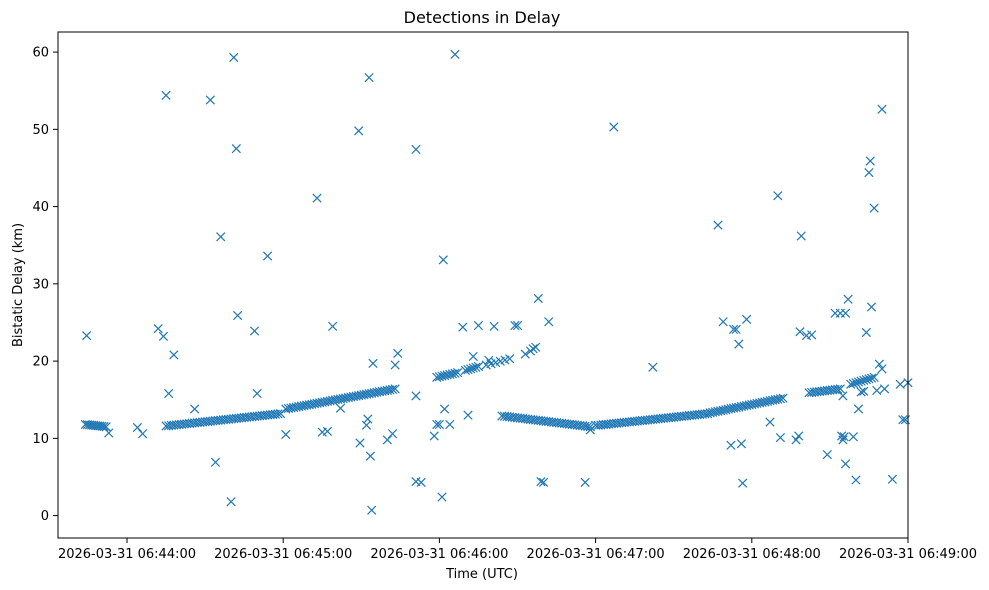 The height and width of the screenshot is (590, 989). I want to click on x-tick-label: 2026-03-31 06:49:00, so click(908, 554).